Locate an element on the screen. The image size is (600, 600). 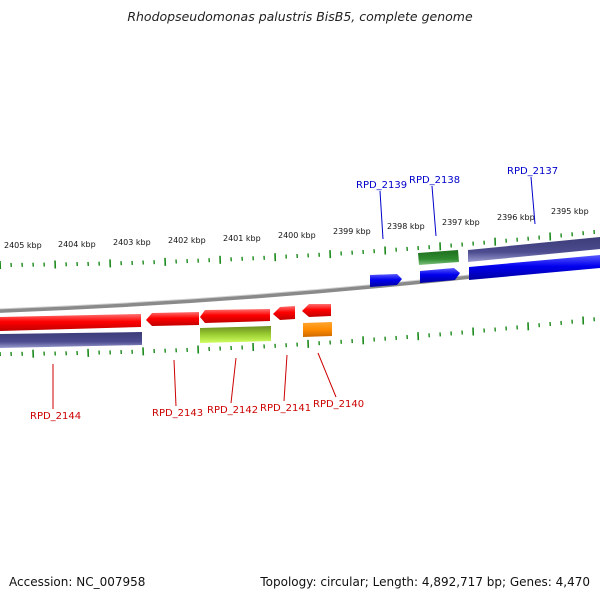
tick-label: 2405 kbp is located at coordinates (23, 245).